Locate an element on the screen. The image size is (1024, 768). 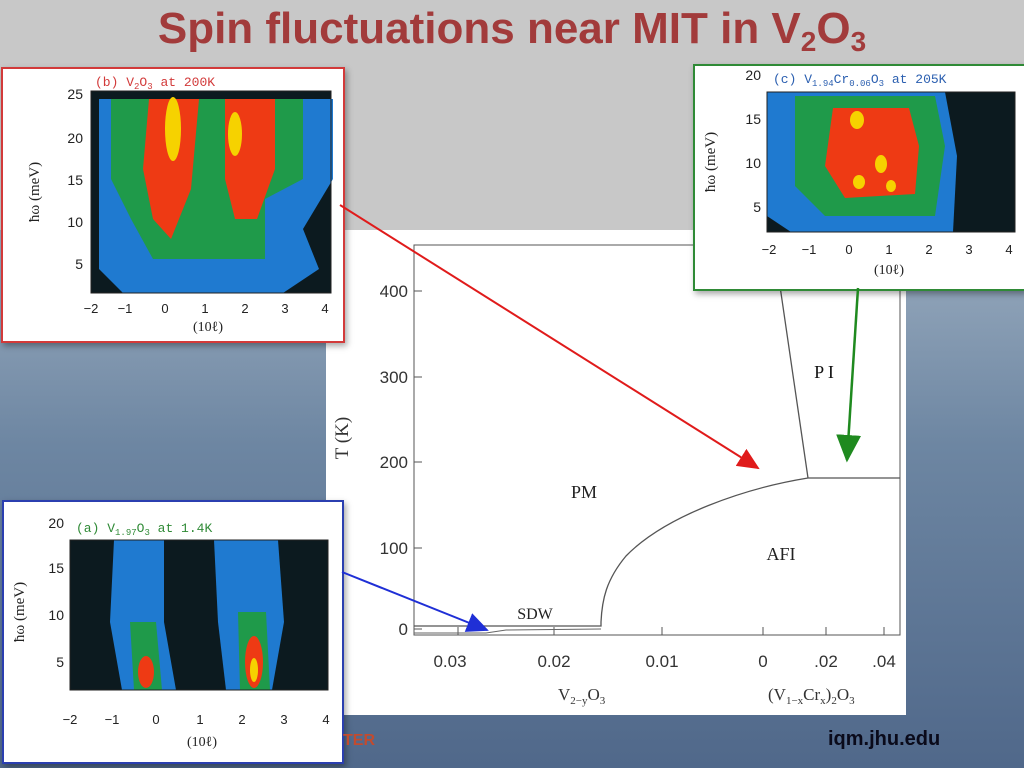
y-tick-label: 300 is located at coordinates (394, 377).